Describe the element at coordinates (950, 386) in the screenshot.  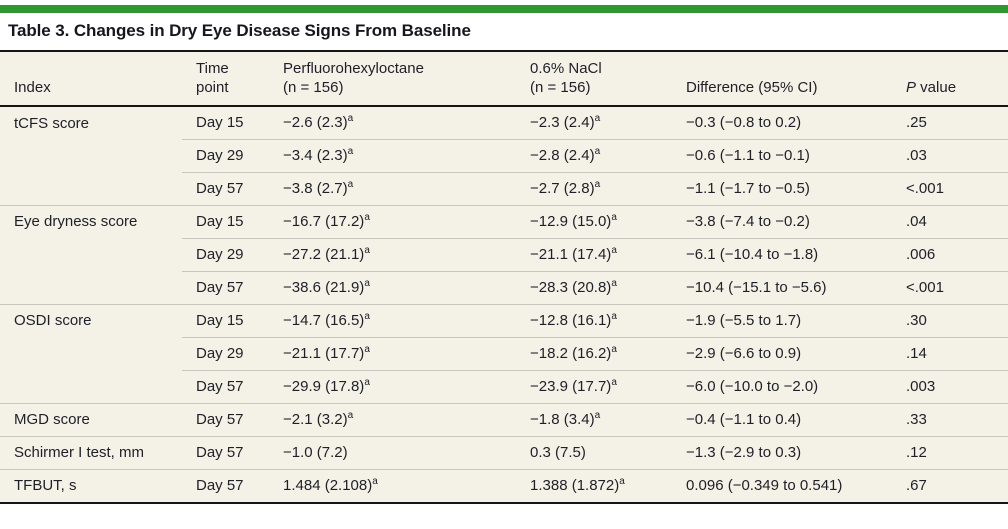
I see `p-value-cell: .003` at that location.